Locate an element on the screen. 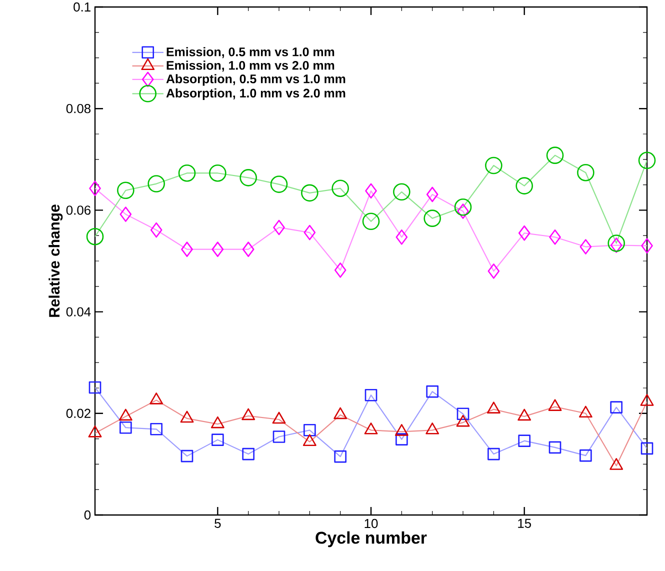 The height and width of the screenshot is (571, 665). y-tick-label: 0.08 is located at coordinates (78, 109).